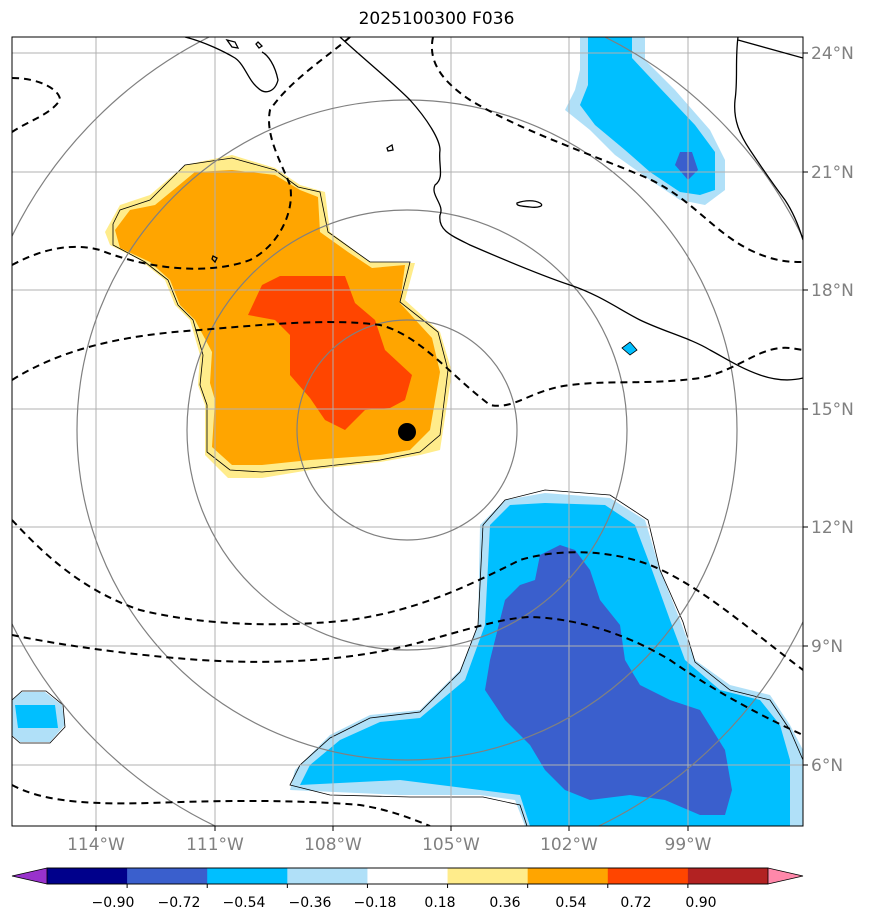 This screenshot has height=924, width=873. Describe the element at coordinates (244, 903) in the screenshot. I see `colorbar-tick-label: −0.54` at that location.